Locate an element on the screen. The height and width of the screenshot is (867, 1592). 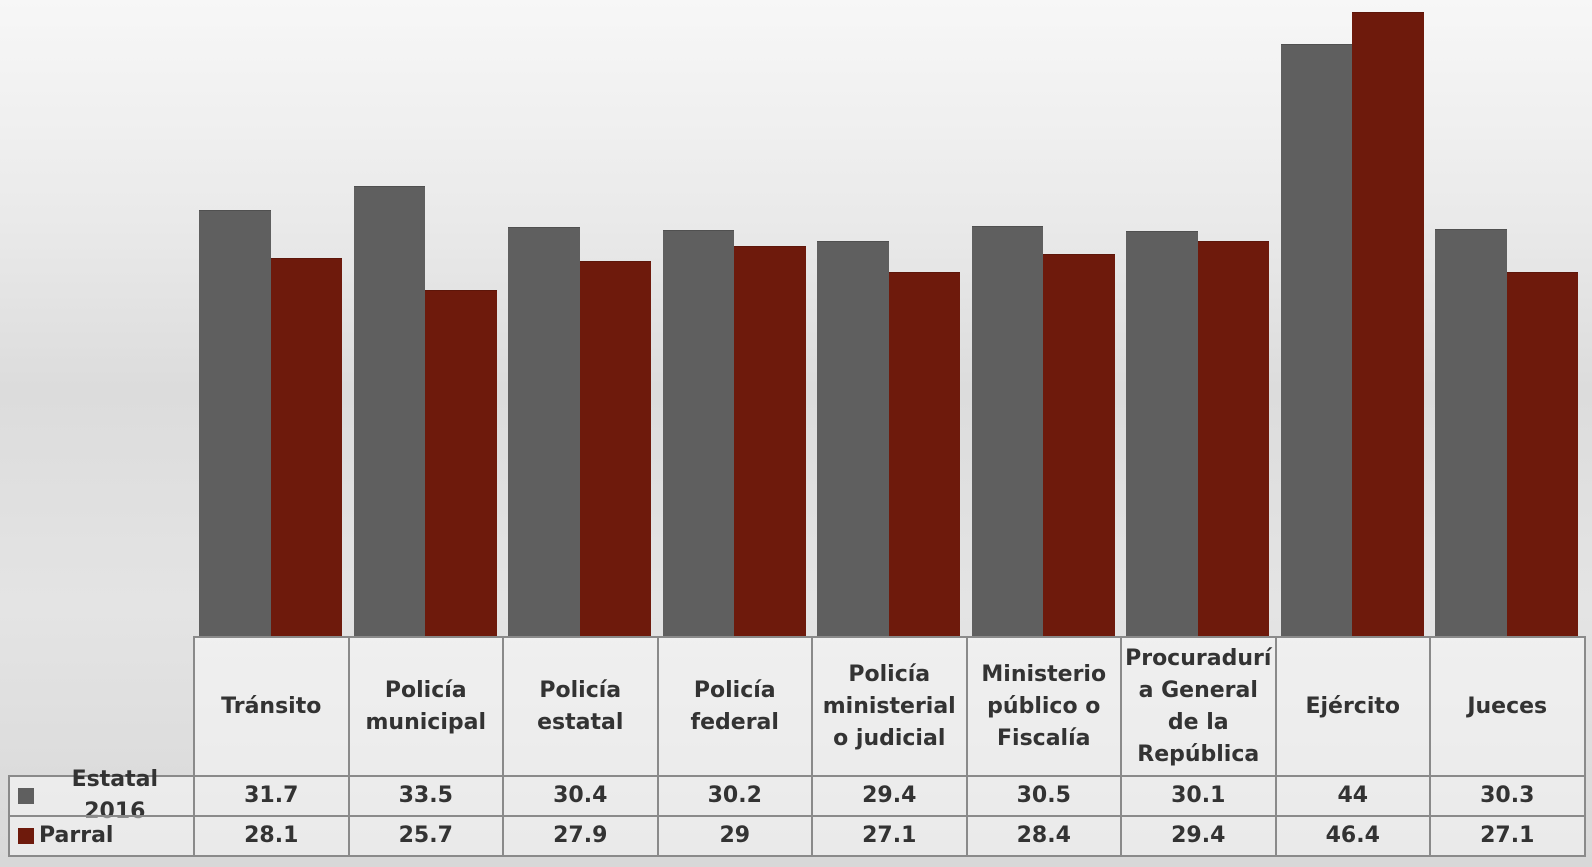
category-label: Jueces is located at coordinates (1507, 706).